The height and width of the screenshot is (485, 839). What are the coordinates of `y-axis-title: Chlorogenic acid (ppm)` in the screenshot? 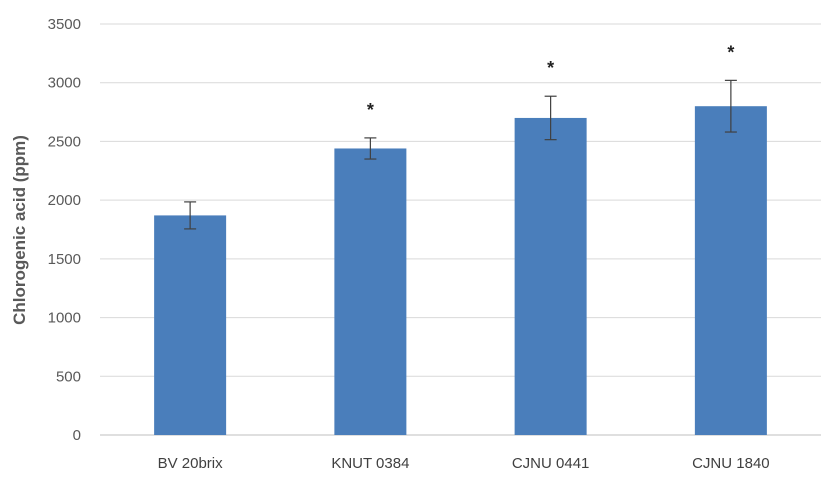 It's located at (19, 230).